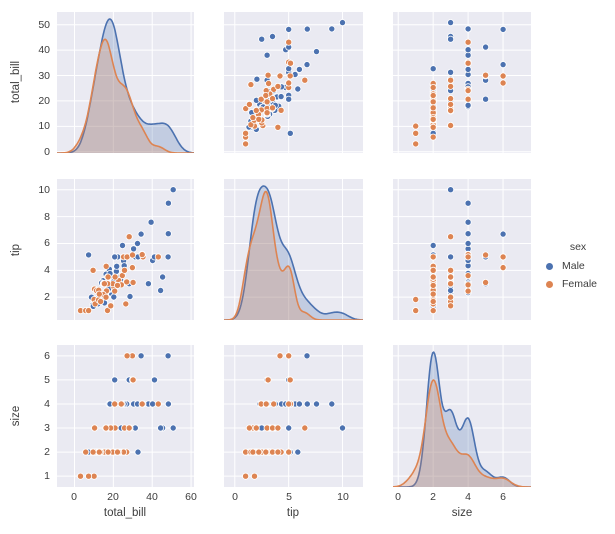 The image size is (615, 534). What do you see at coordinates (289, 497) in the screenshot?
I see `x-tick-label-tip-5: 5` at bounding box center [289, 497].